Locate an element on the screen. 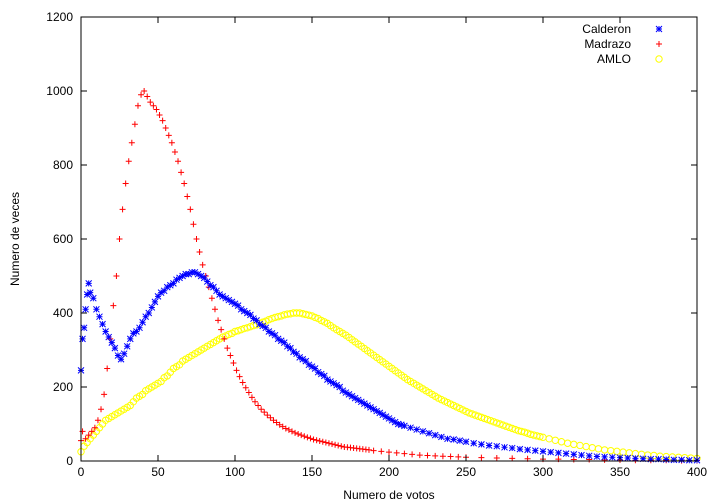  legend: Calderon Madrazo AMLO is located at coordinates (622, 44).